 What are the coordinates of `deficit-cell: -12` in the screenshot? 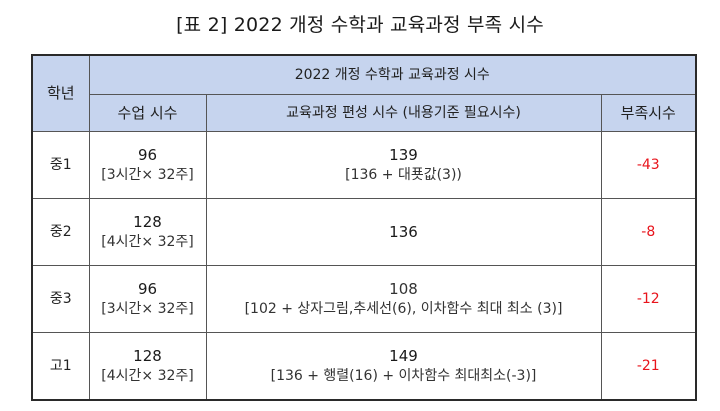 It's located at (648, 299).